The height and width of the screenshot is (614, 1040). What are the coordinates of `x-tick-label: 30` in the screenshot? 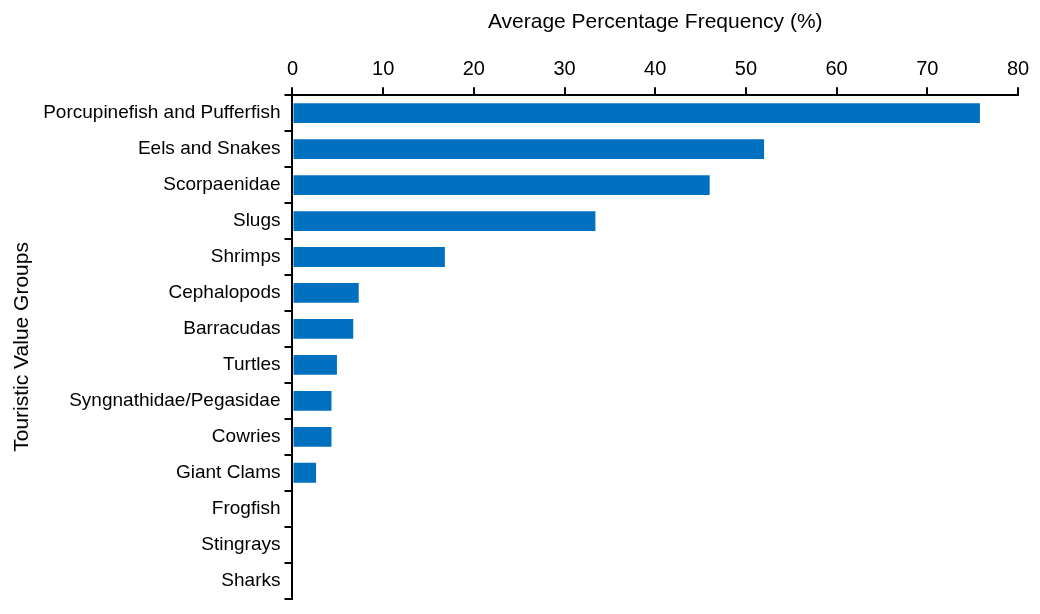 It's located at (564, 67).